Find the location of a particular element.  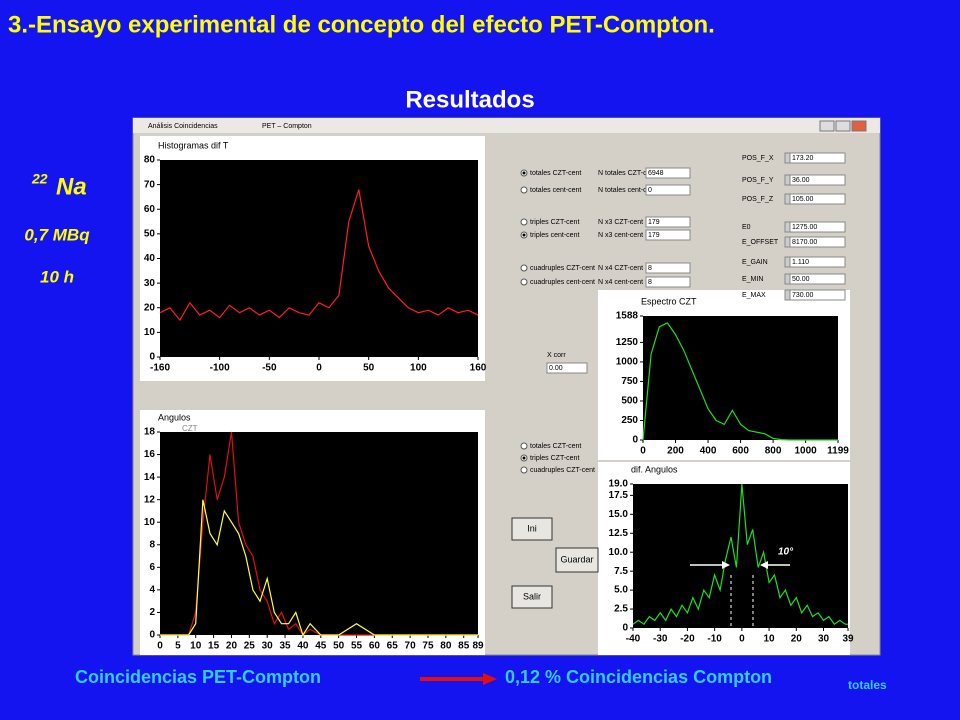

field-value: 50.00 is located at coordinates (801, 279).